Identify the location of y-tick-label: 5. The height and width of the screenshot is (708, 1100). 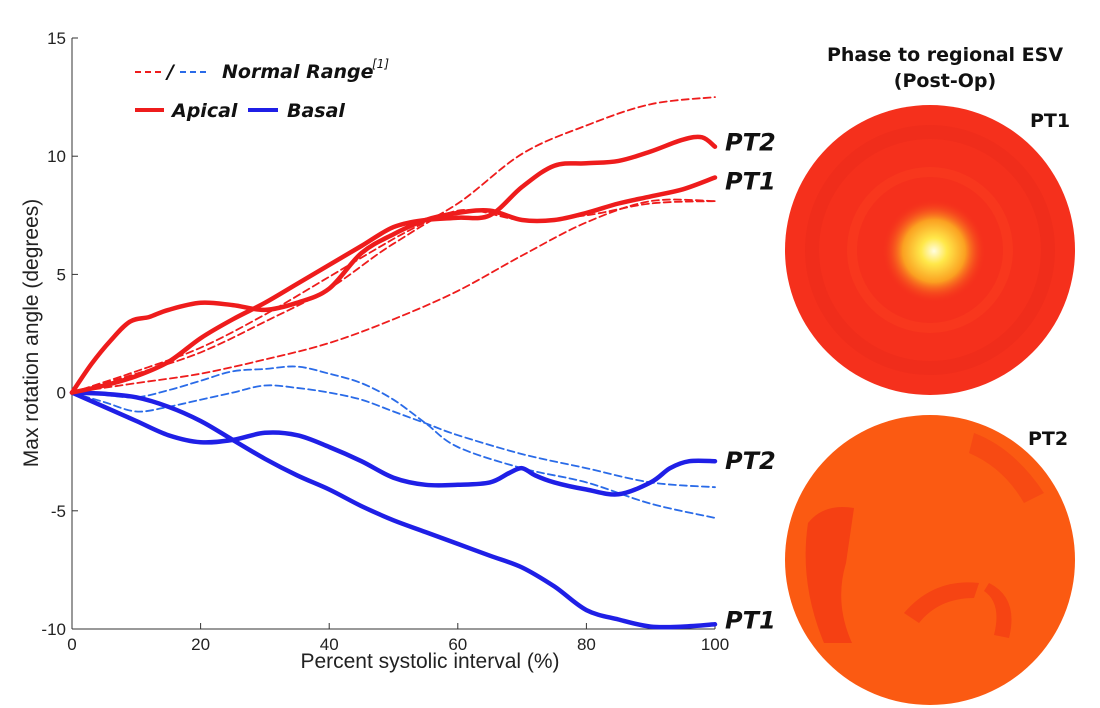
(61, 274).